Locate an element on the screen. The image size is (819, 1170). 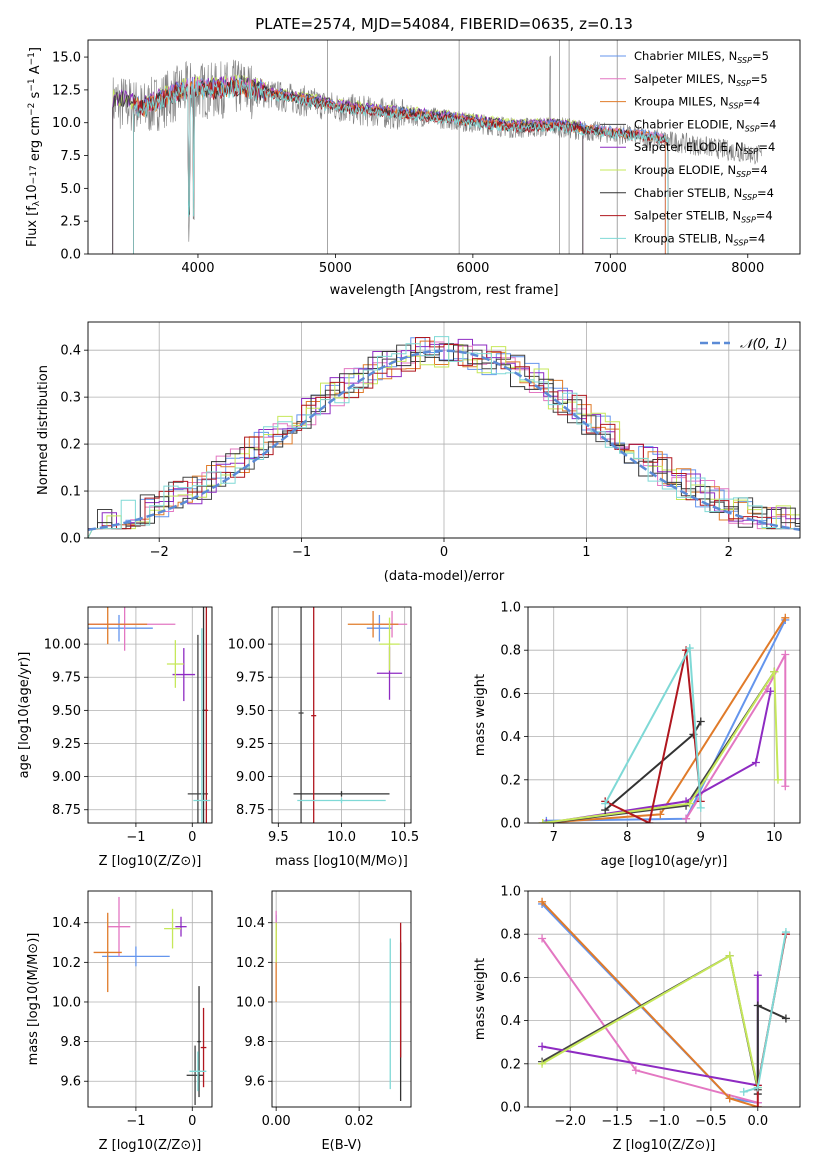
age_vs_Z-frame is located at coordinates (150, 715).